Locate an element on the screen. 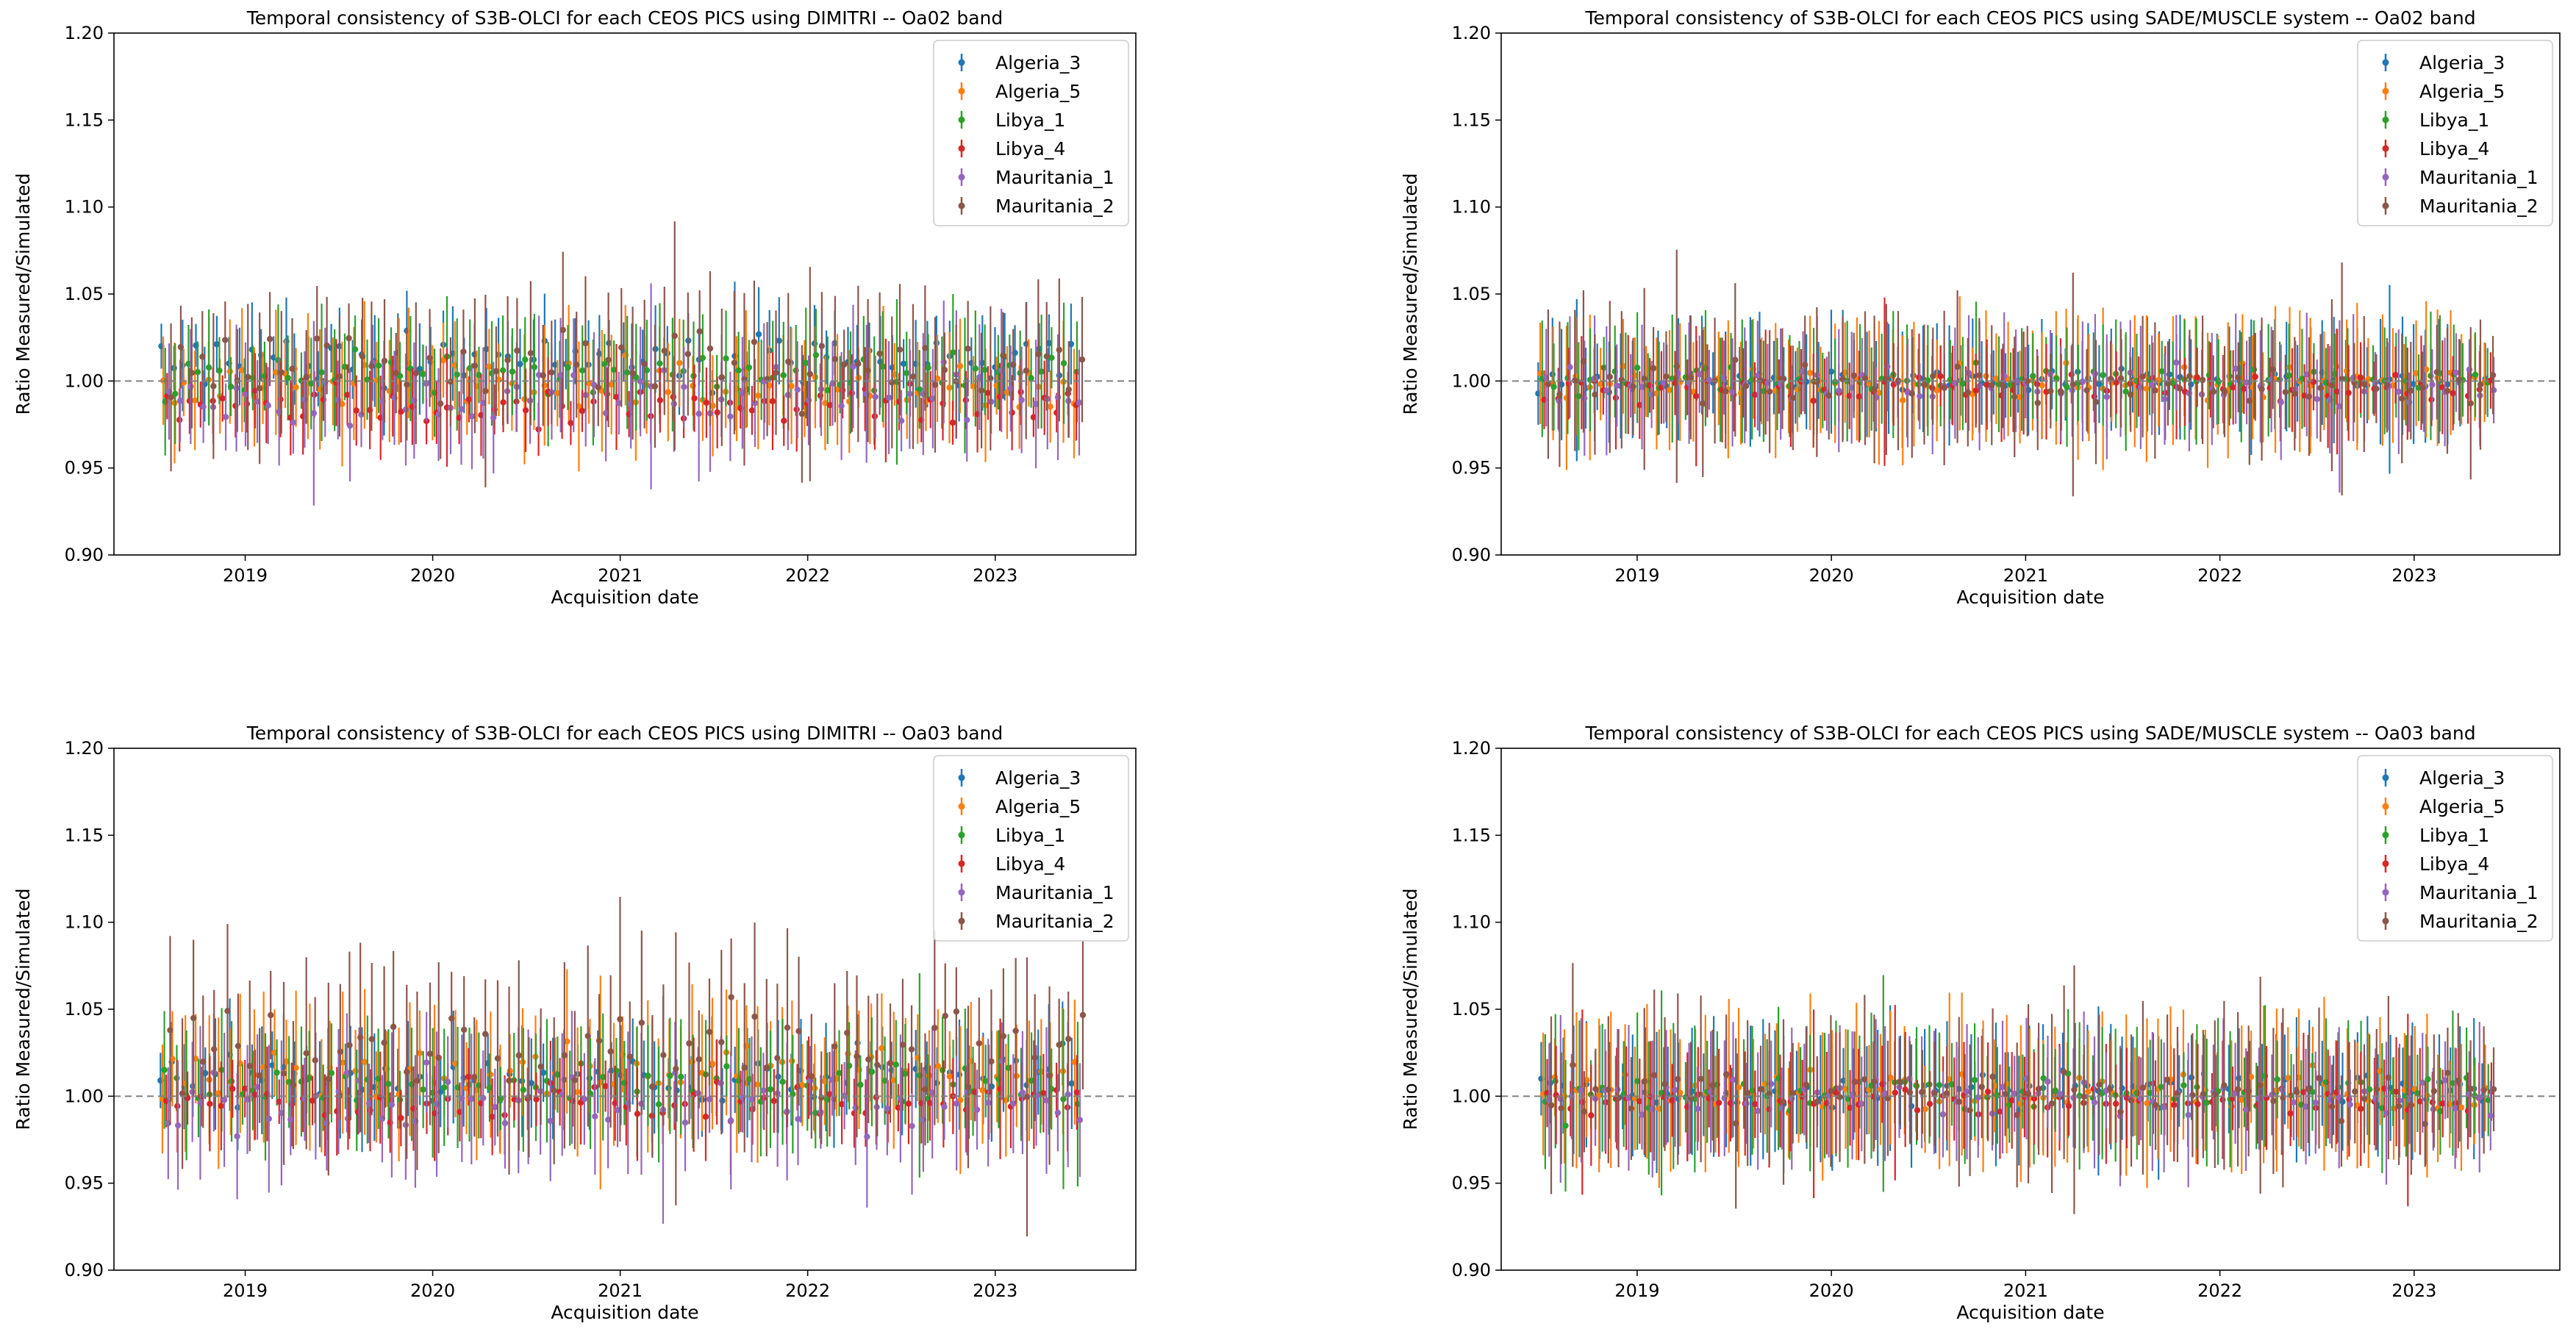  x-tick-label: 2020 is located at coordinates (1832, 1290).